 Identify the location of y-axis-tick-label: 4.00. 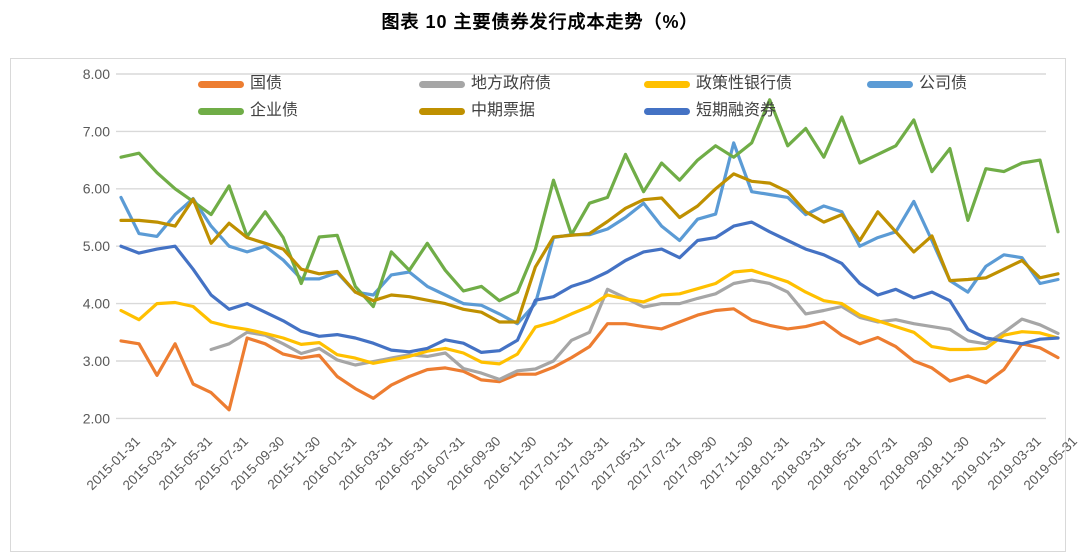
(96, 304).